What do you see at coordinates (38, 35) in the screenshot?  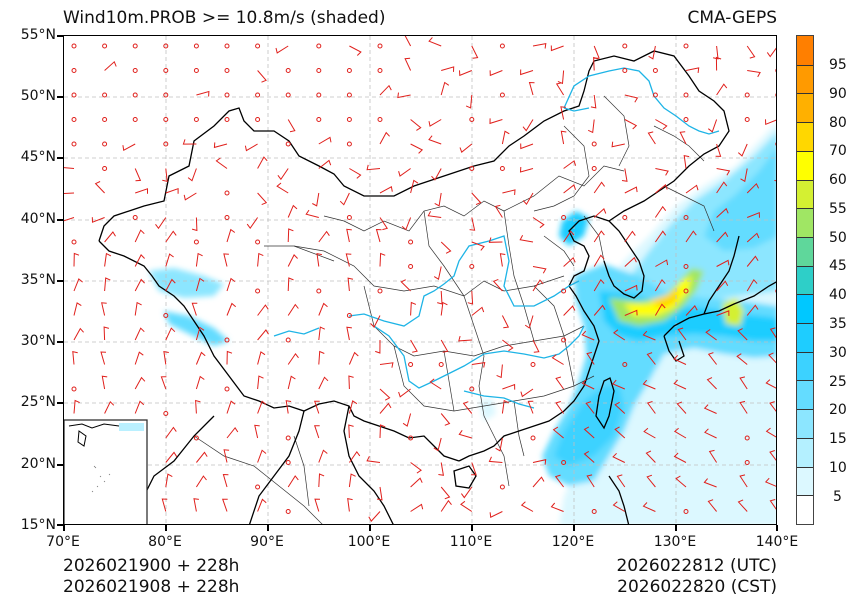 I see `lat-label-55: 55°N` at bounding box center [38, 35].